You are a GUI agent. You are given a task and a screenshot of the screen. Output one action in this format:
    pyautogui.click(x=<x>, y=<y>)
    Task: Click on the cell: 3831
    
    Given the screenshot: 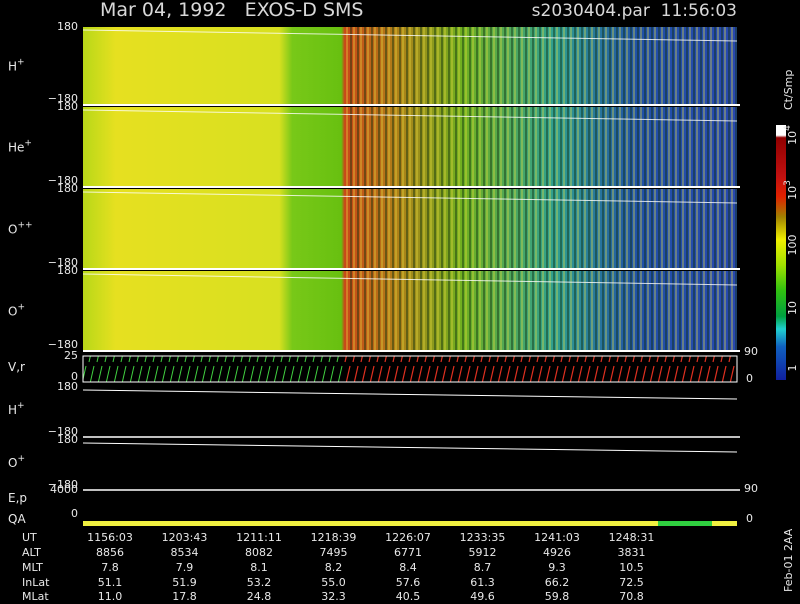 What is the action you would take?
    pyautogui.click(x=632, y=552)
    